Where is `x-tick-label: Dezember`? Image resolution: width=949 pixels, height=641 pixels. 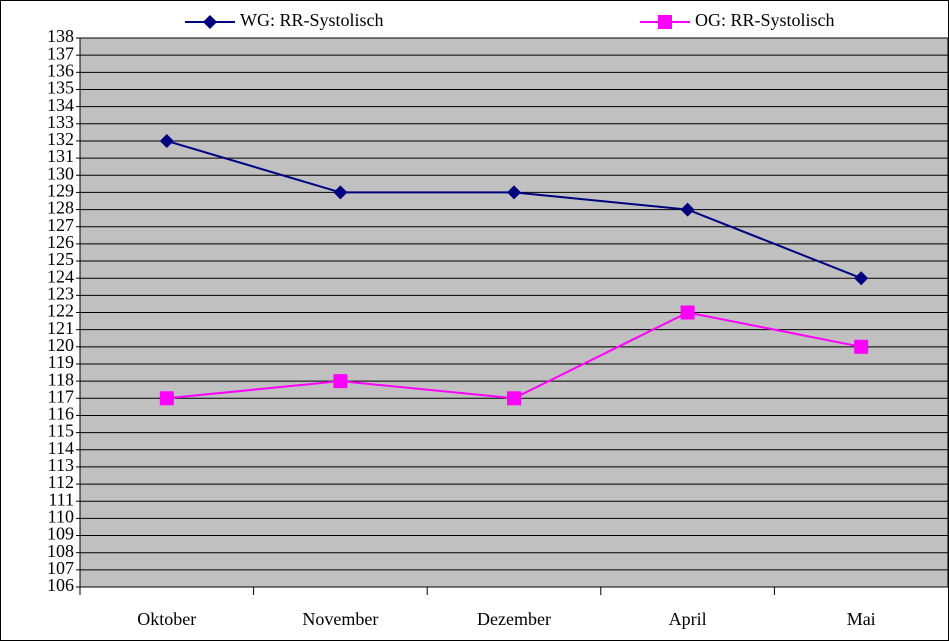 x-tick-label: Dezember is located at coordinates (514, 619).